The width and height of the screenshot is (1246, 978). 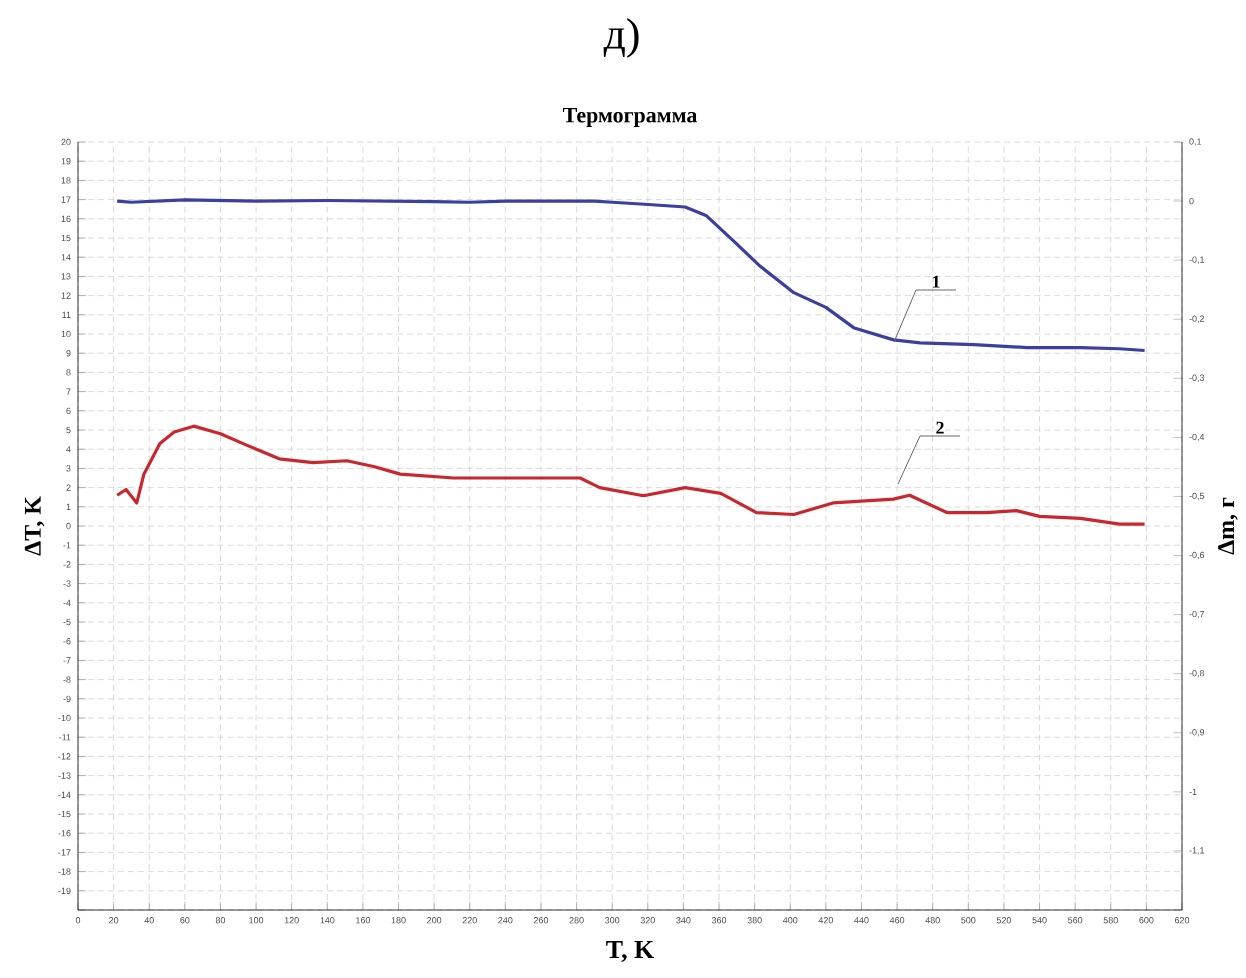 What do you see at coordinates (630, 117) in the screenshot?
I see `chart-title: Термограмма` at bounding box center [630, 117].